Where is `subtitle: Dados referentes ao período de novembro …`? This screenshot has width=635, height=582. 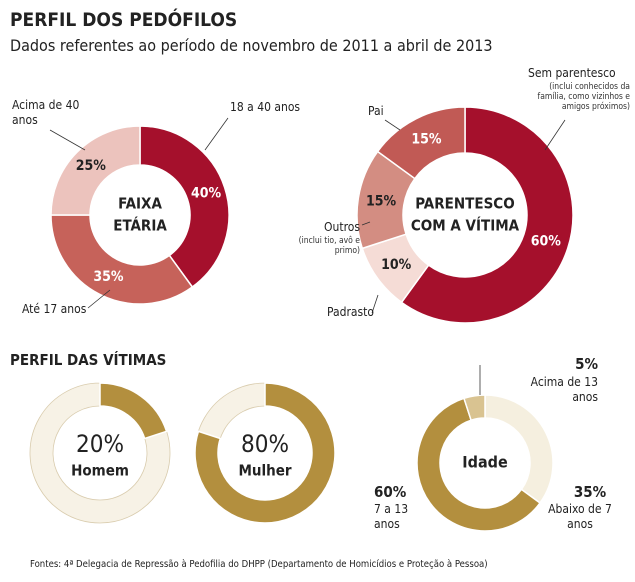
subtitle: Dados referentes ao período de novembro … is located at coordinates (251, 45).